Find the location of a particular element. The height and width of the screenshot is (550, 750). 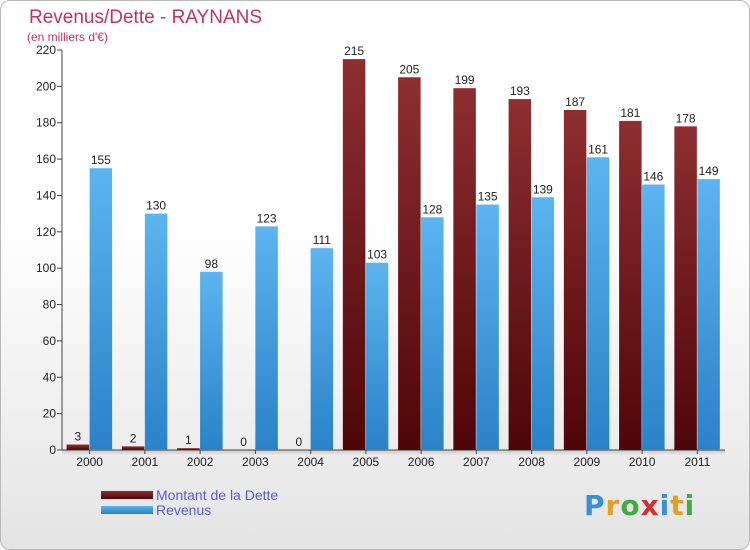

y-tick-label: 40 is located at coordinates (50, 377).